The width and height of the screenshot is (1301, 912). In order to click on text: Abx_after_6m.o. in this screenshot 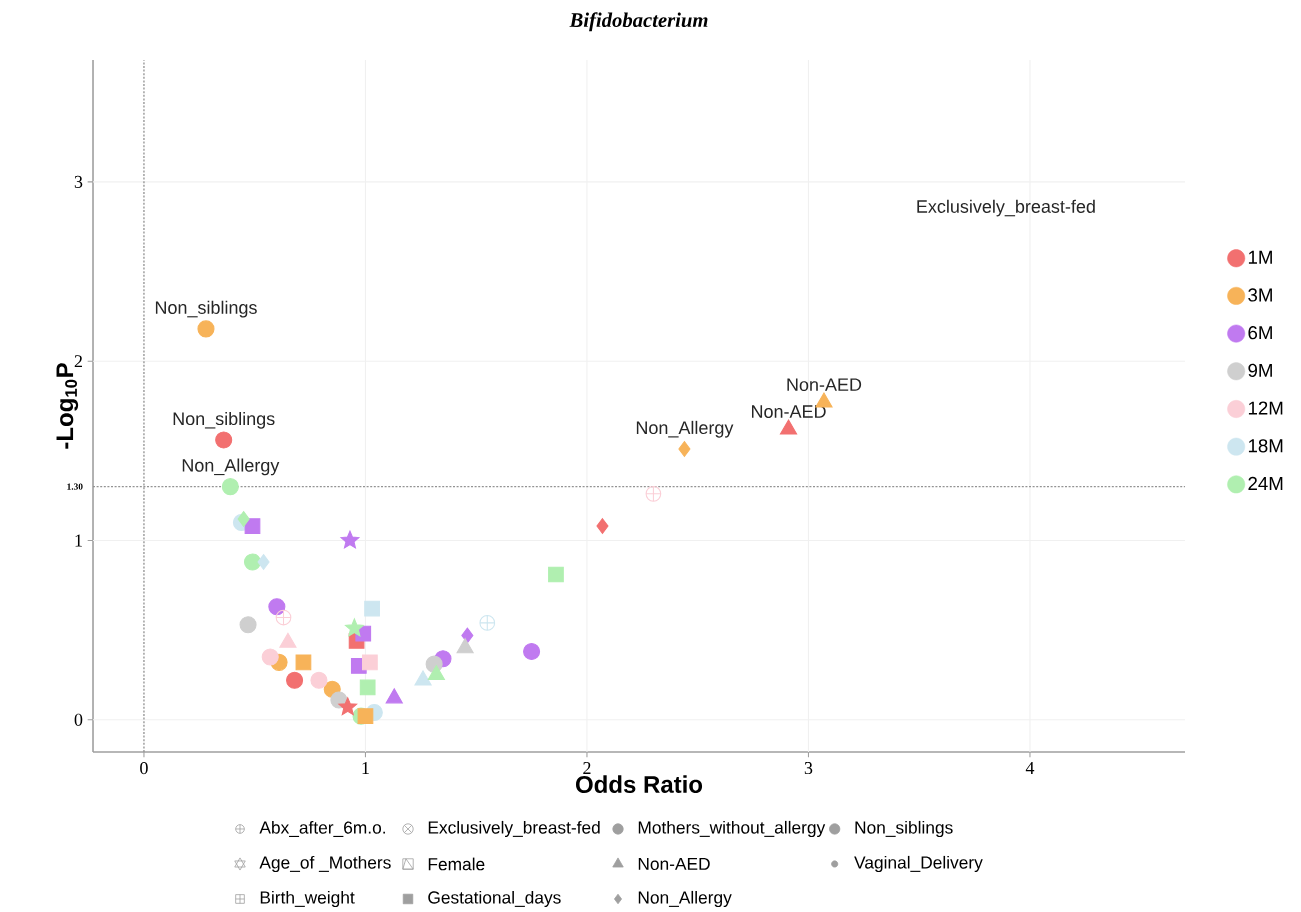, I will do `click(322, 828)`.